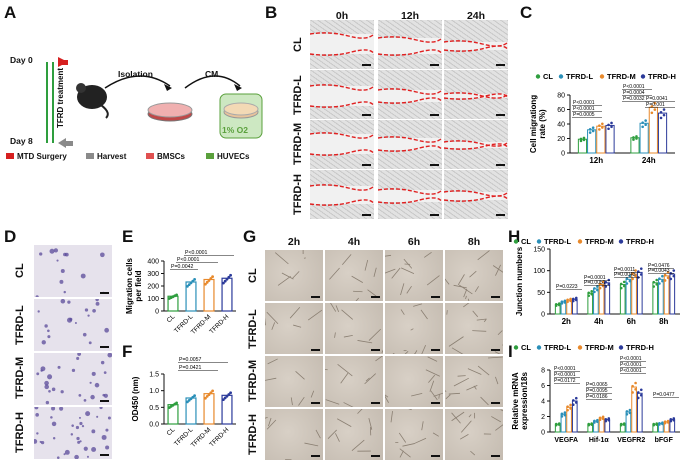 This screenshot has width=685, height=460. Describe the element at coordinates (526, 12) in the screenshot. I see `panel-label-c: C` at that location.